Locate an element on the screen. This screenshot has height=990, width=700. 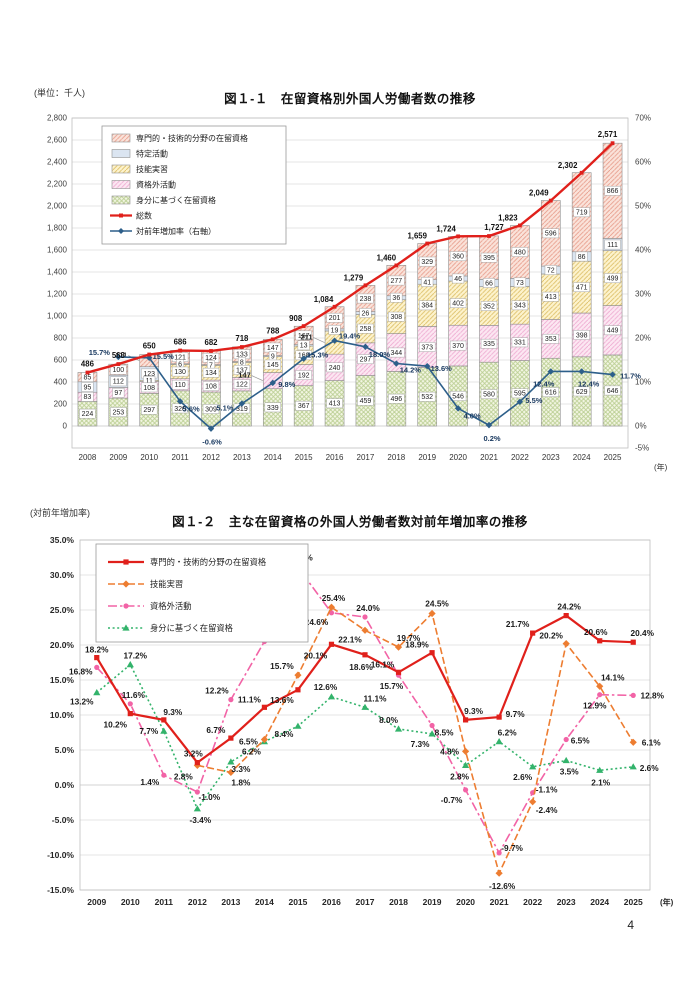
svg-text: 258 is located at coordinates (366, 329).